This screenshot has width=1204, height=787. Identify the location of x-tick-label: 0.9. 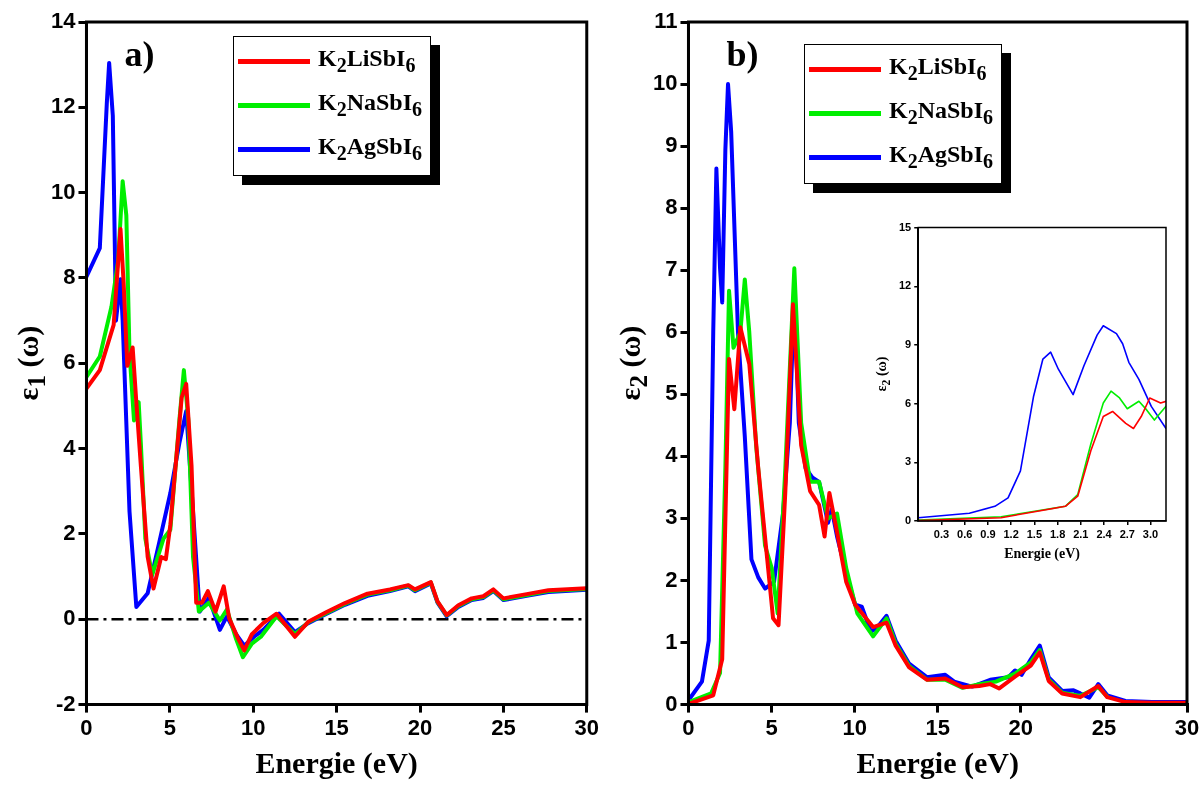
(988, 533).